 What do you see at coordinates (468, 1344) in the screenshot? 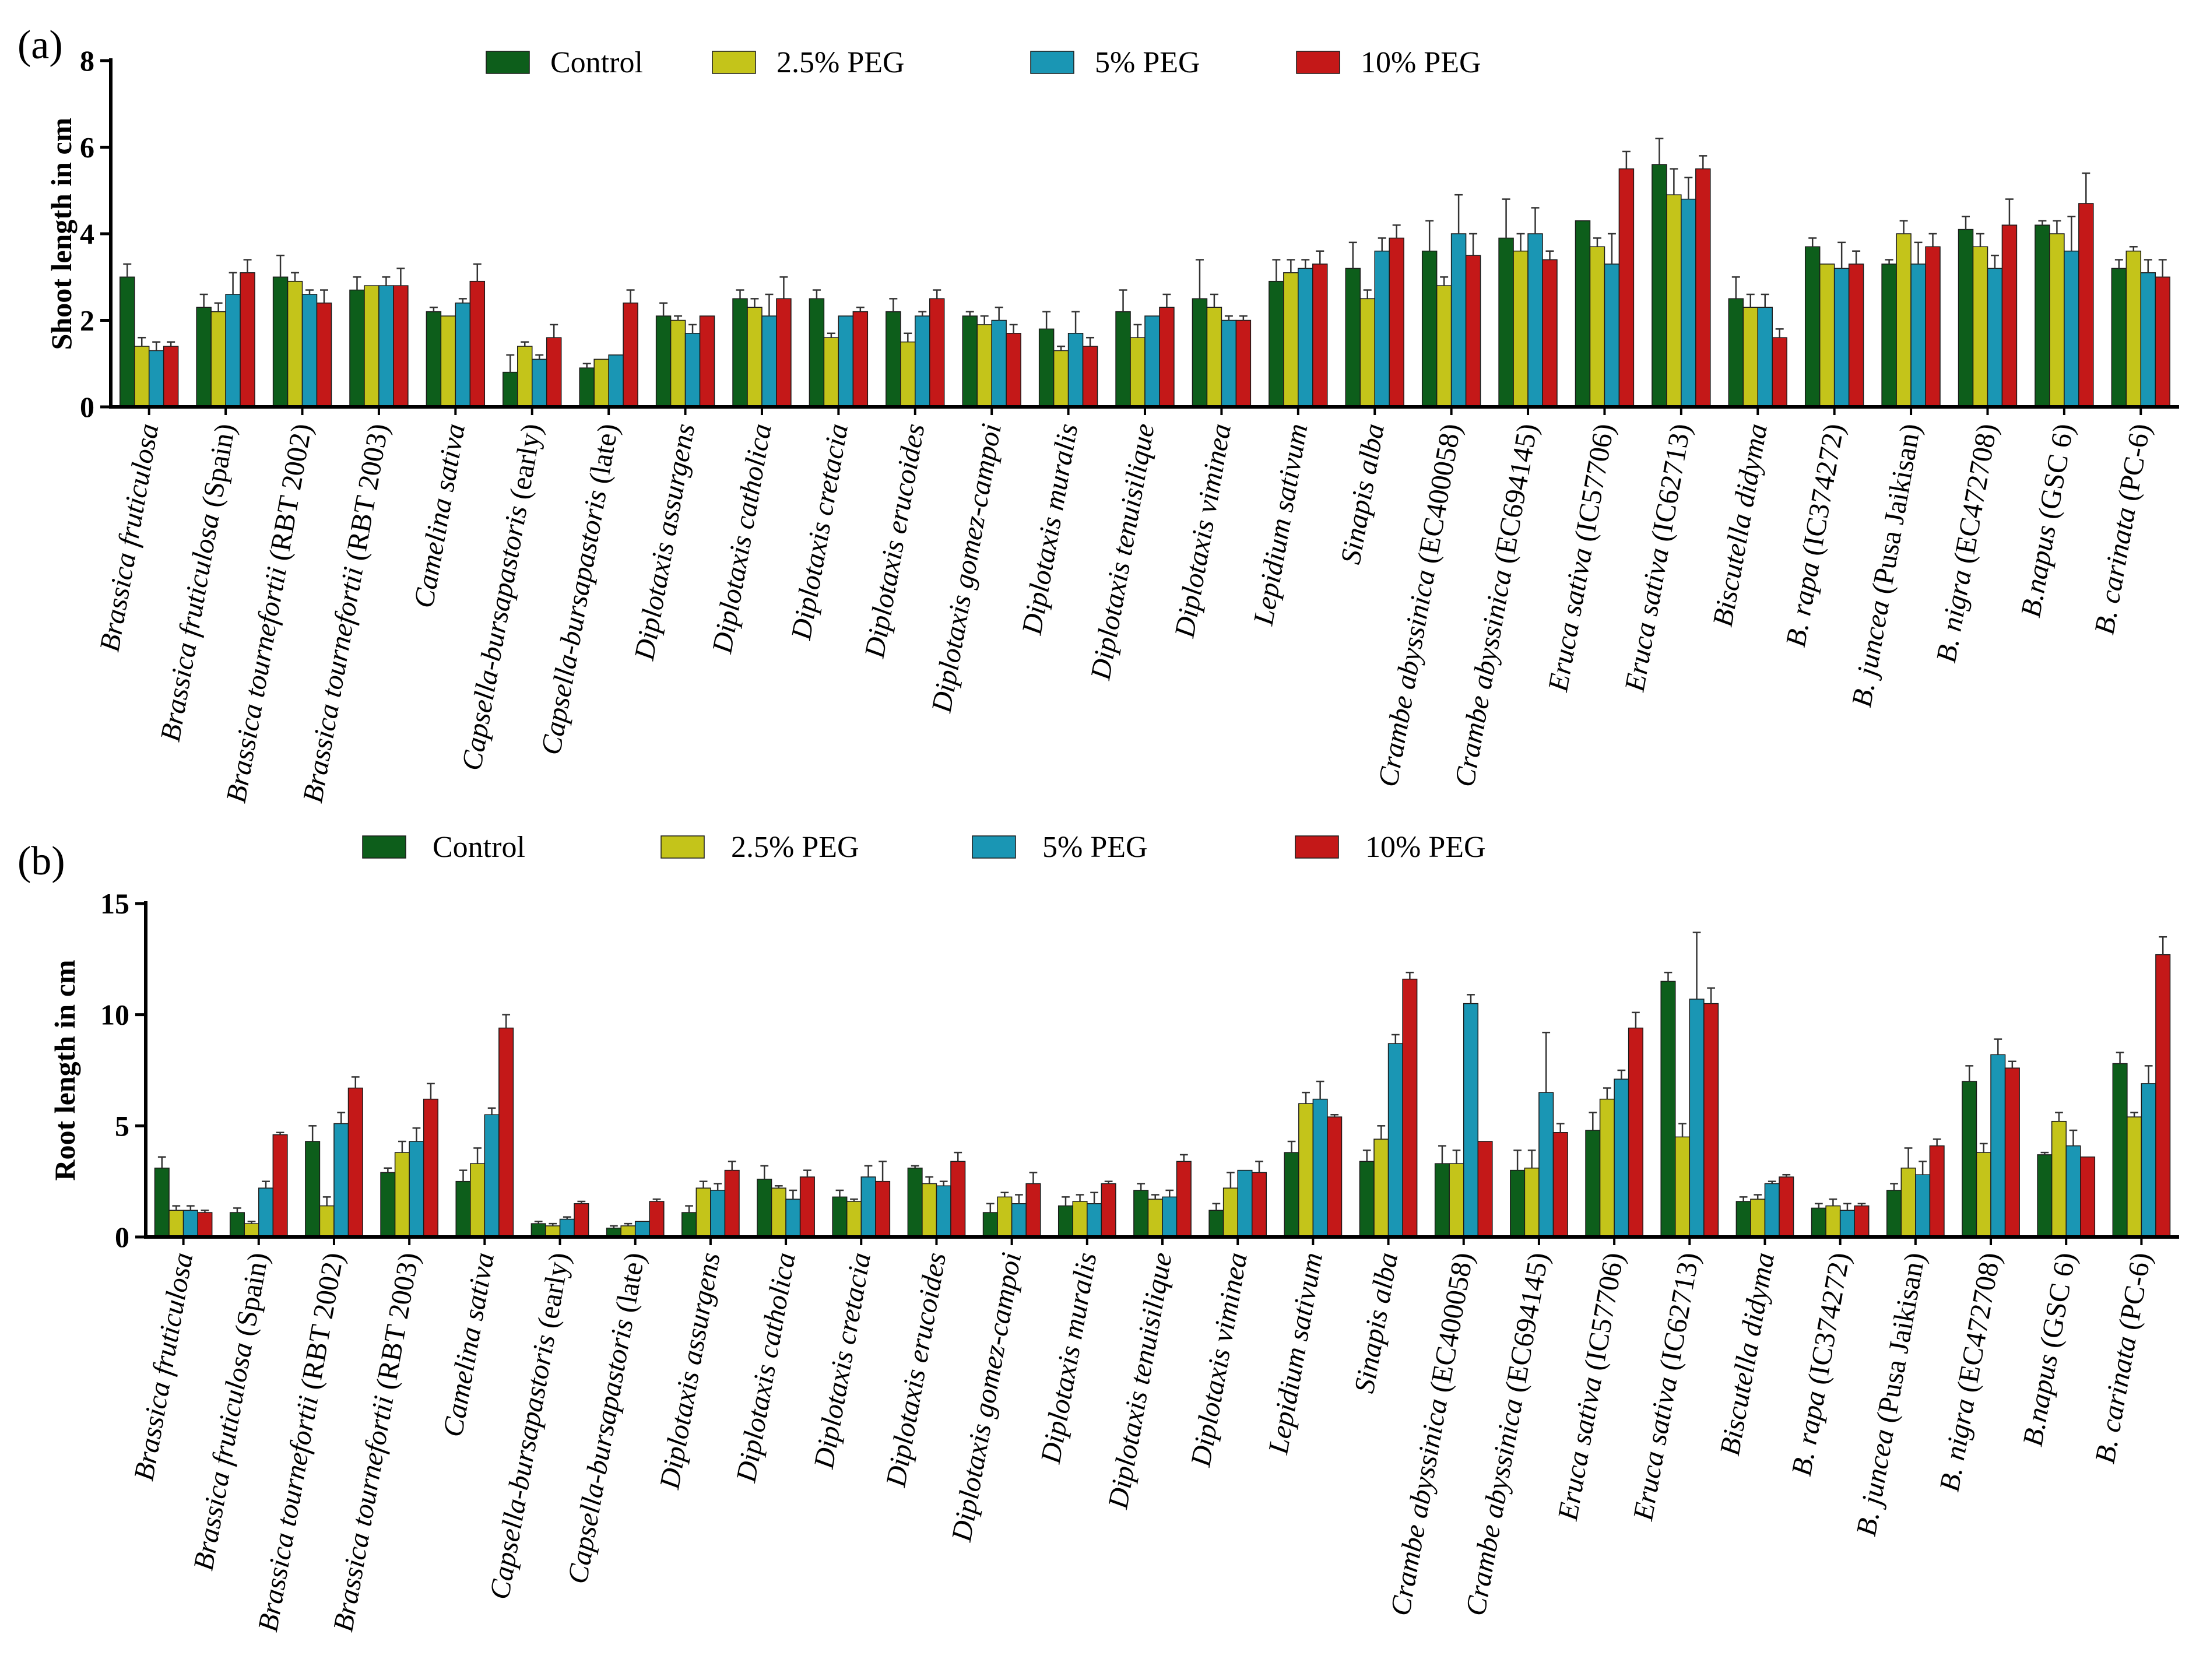
I see `x-category-label: Camelina sativa` at bounding box center [468, 1344].